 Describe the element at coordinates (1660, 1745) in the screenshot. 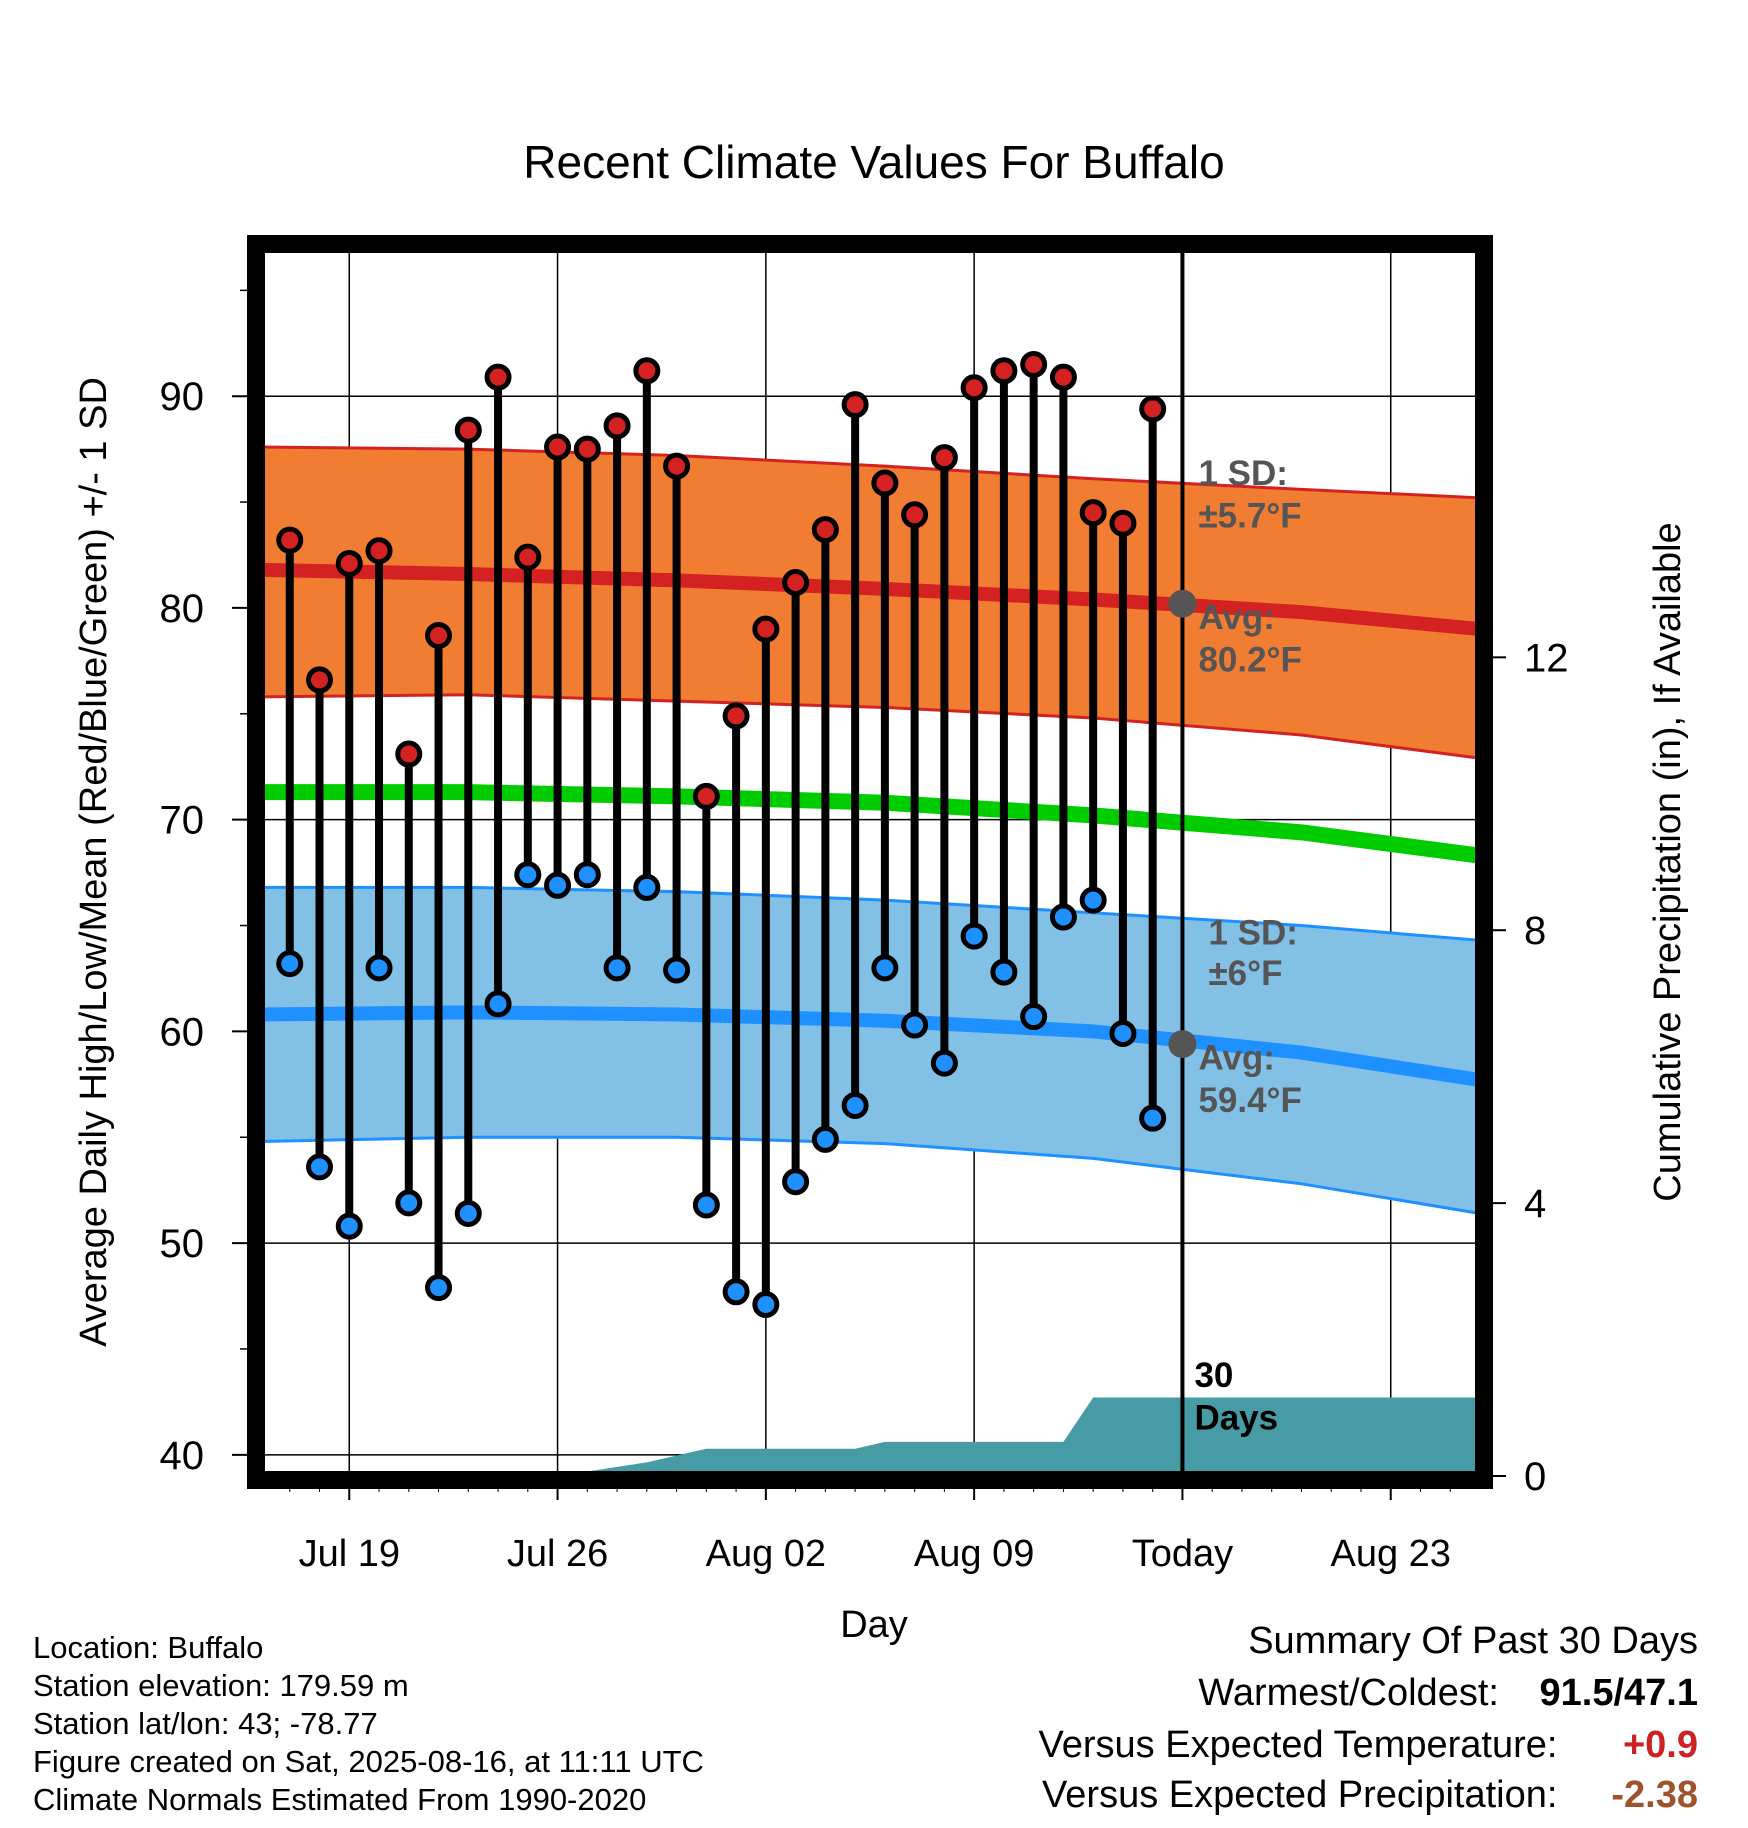

I see `temp-departure-value: +0.9` at that location.